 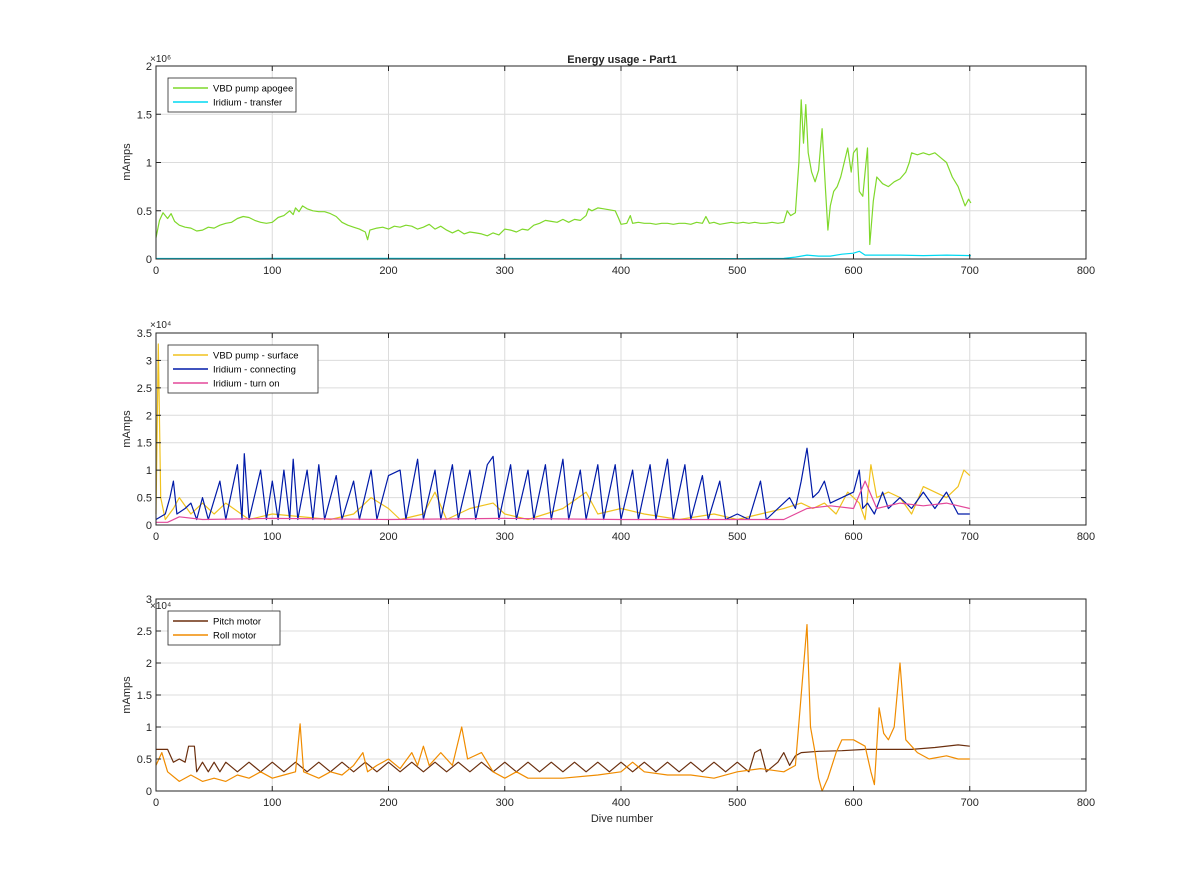 What do you see at coordinates (622, 819) in the screenshot?
I see `x-axis-label: Dive number` at bounding box center [622, 819].